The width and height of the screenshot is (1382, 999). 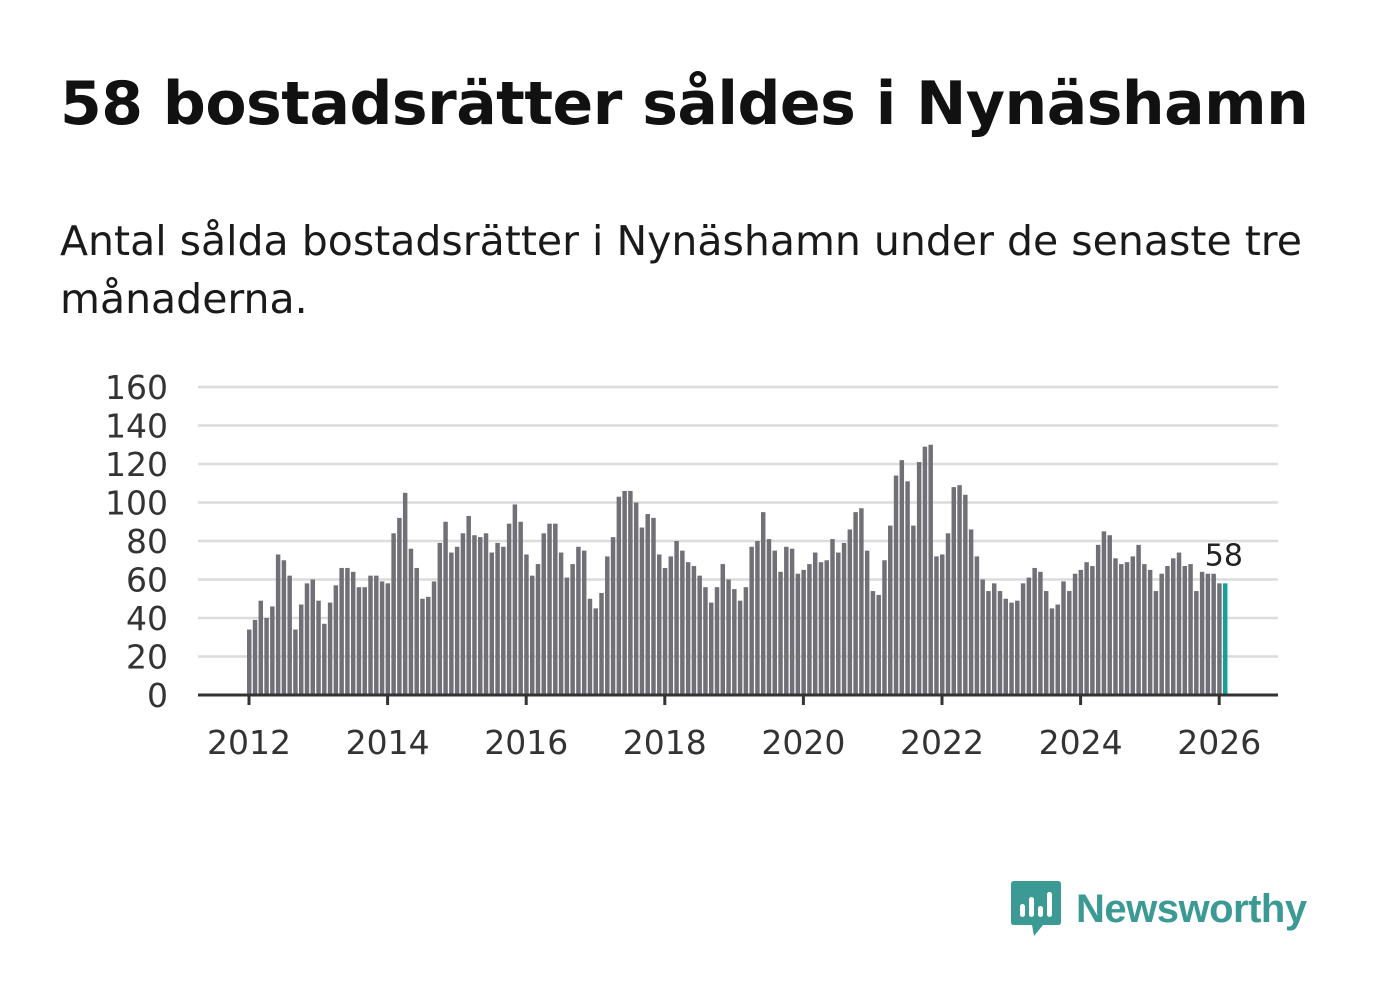 What do you see at coordinates (665, 742) in the screenshot?
I see `x-tick-label: 2018` at bounding box center [665, 742].